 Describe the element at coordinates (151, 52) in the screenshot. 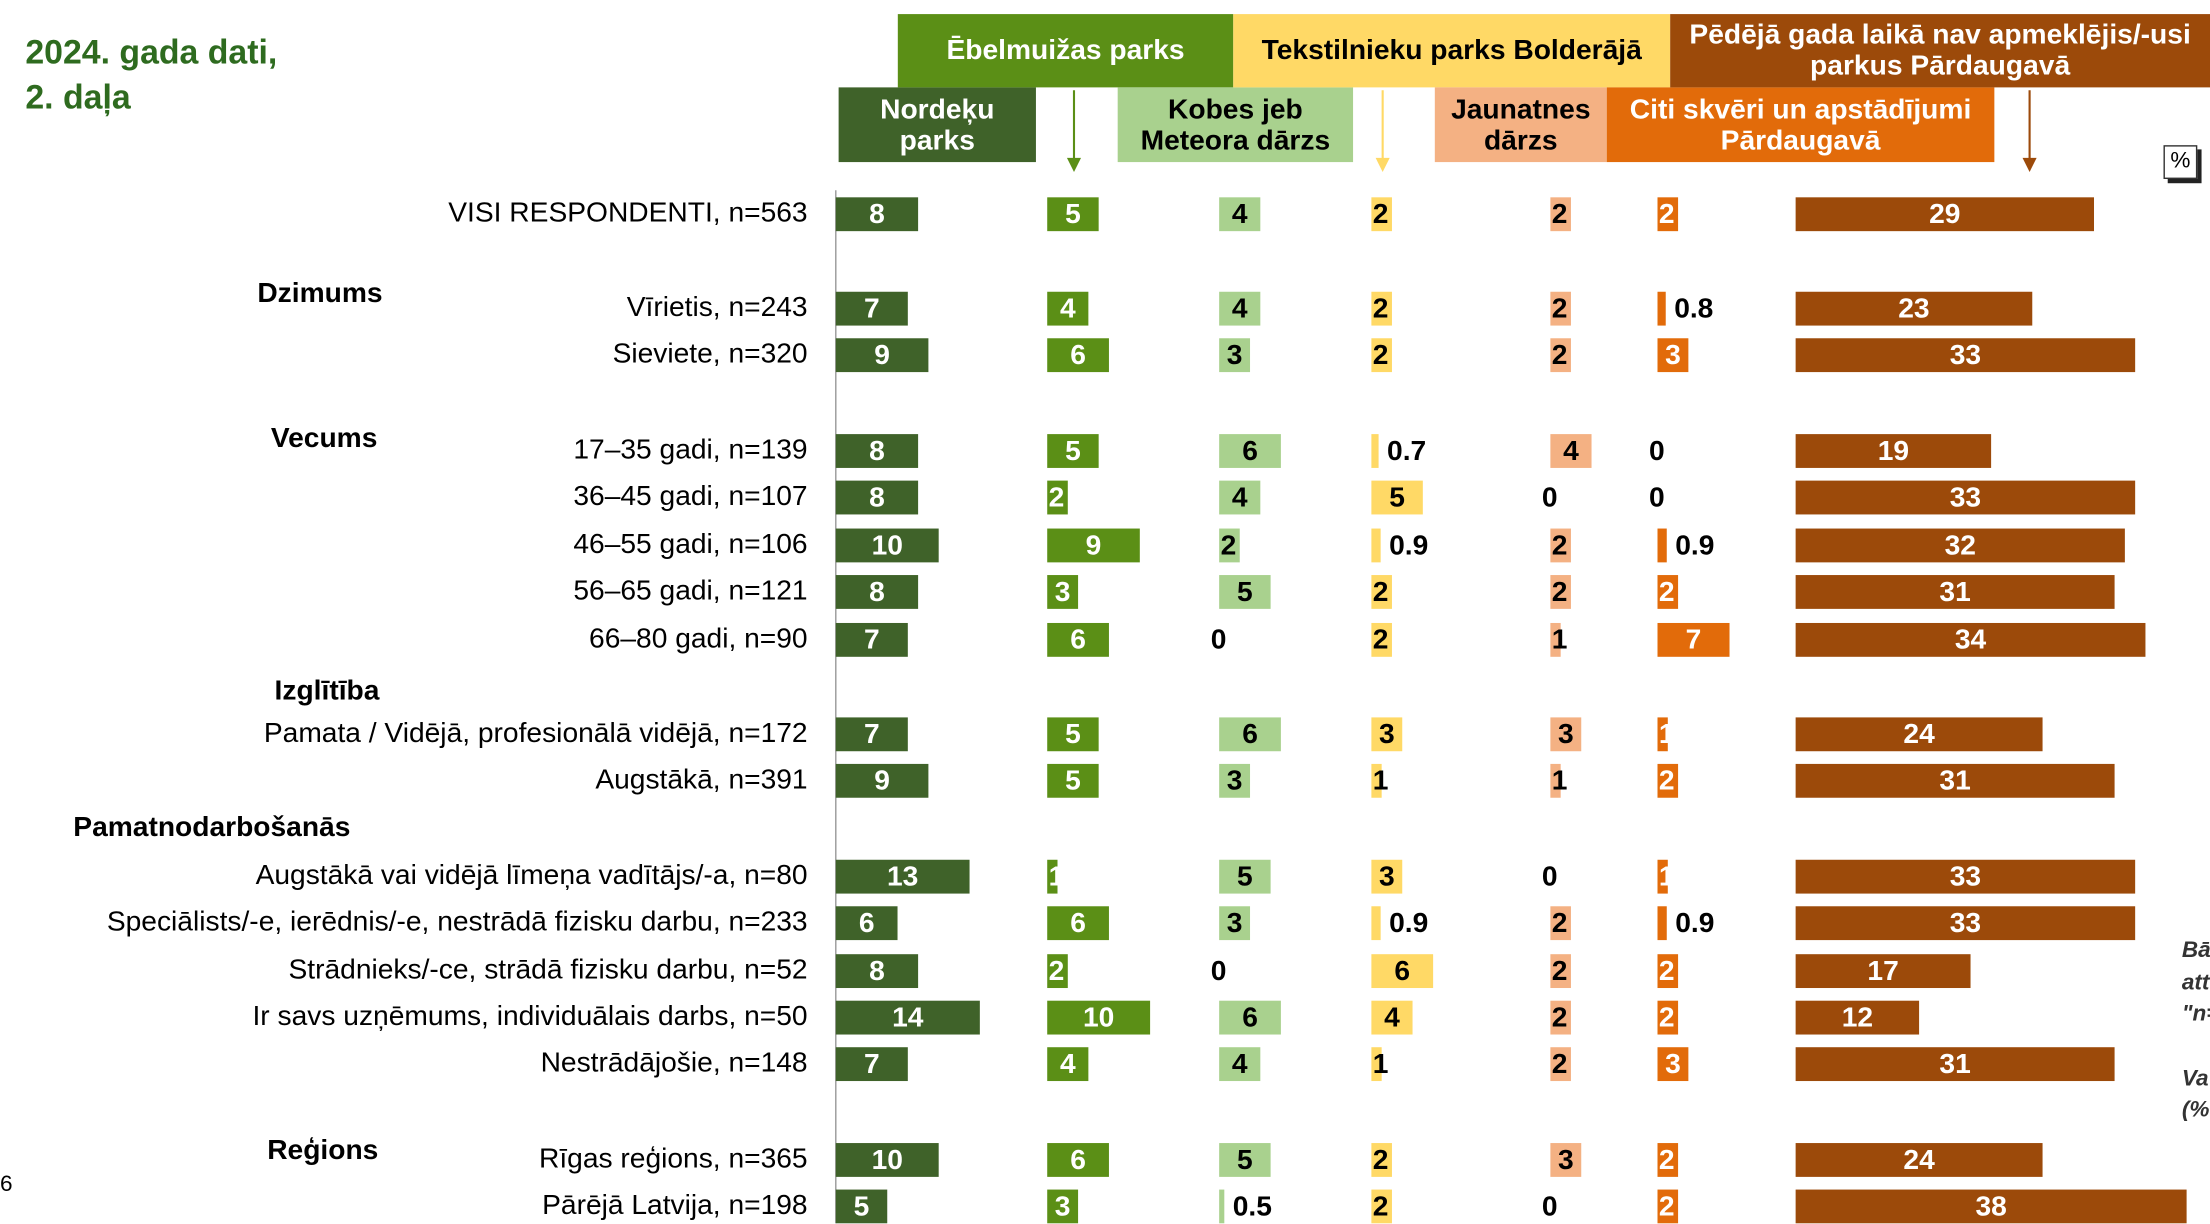

I see `title-line: 2024. gada dati,` at that location.